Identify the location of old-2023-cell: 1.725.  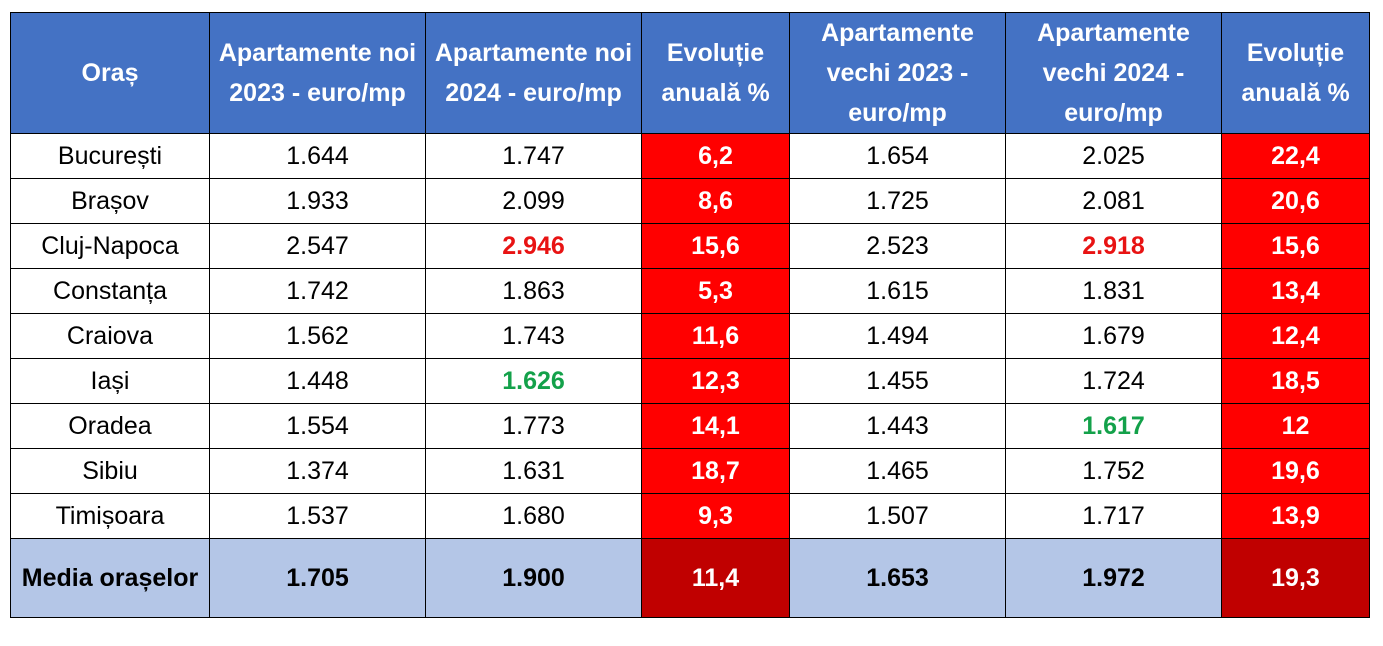
(897, 201).